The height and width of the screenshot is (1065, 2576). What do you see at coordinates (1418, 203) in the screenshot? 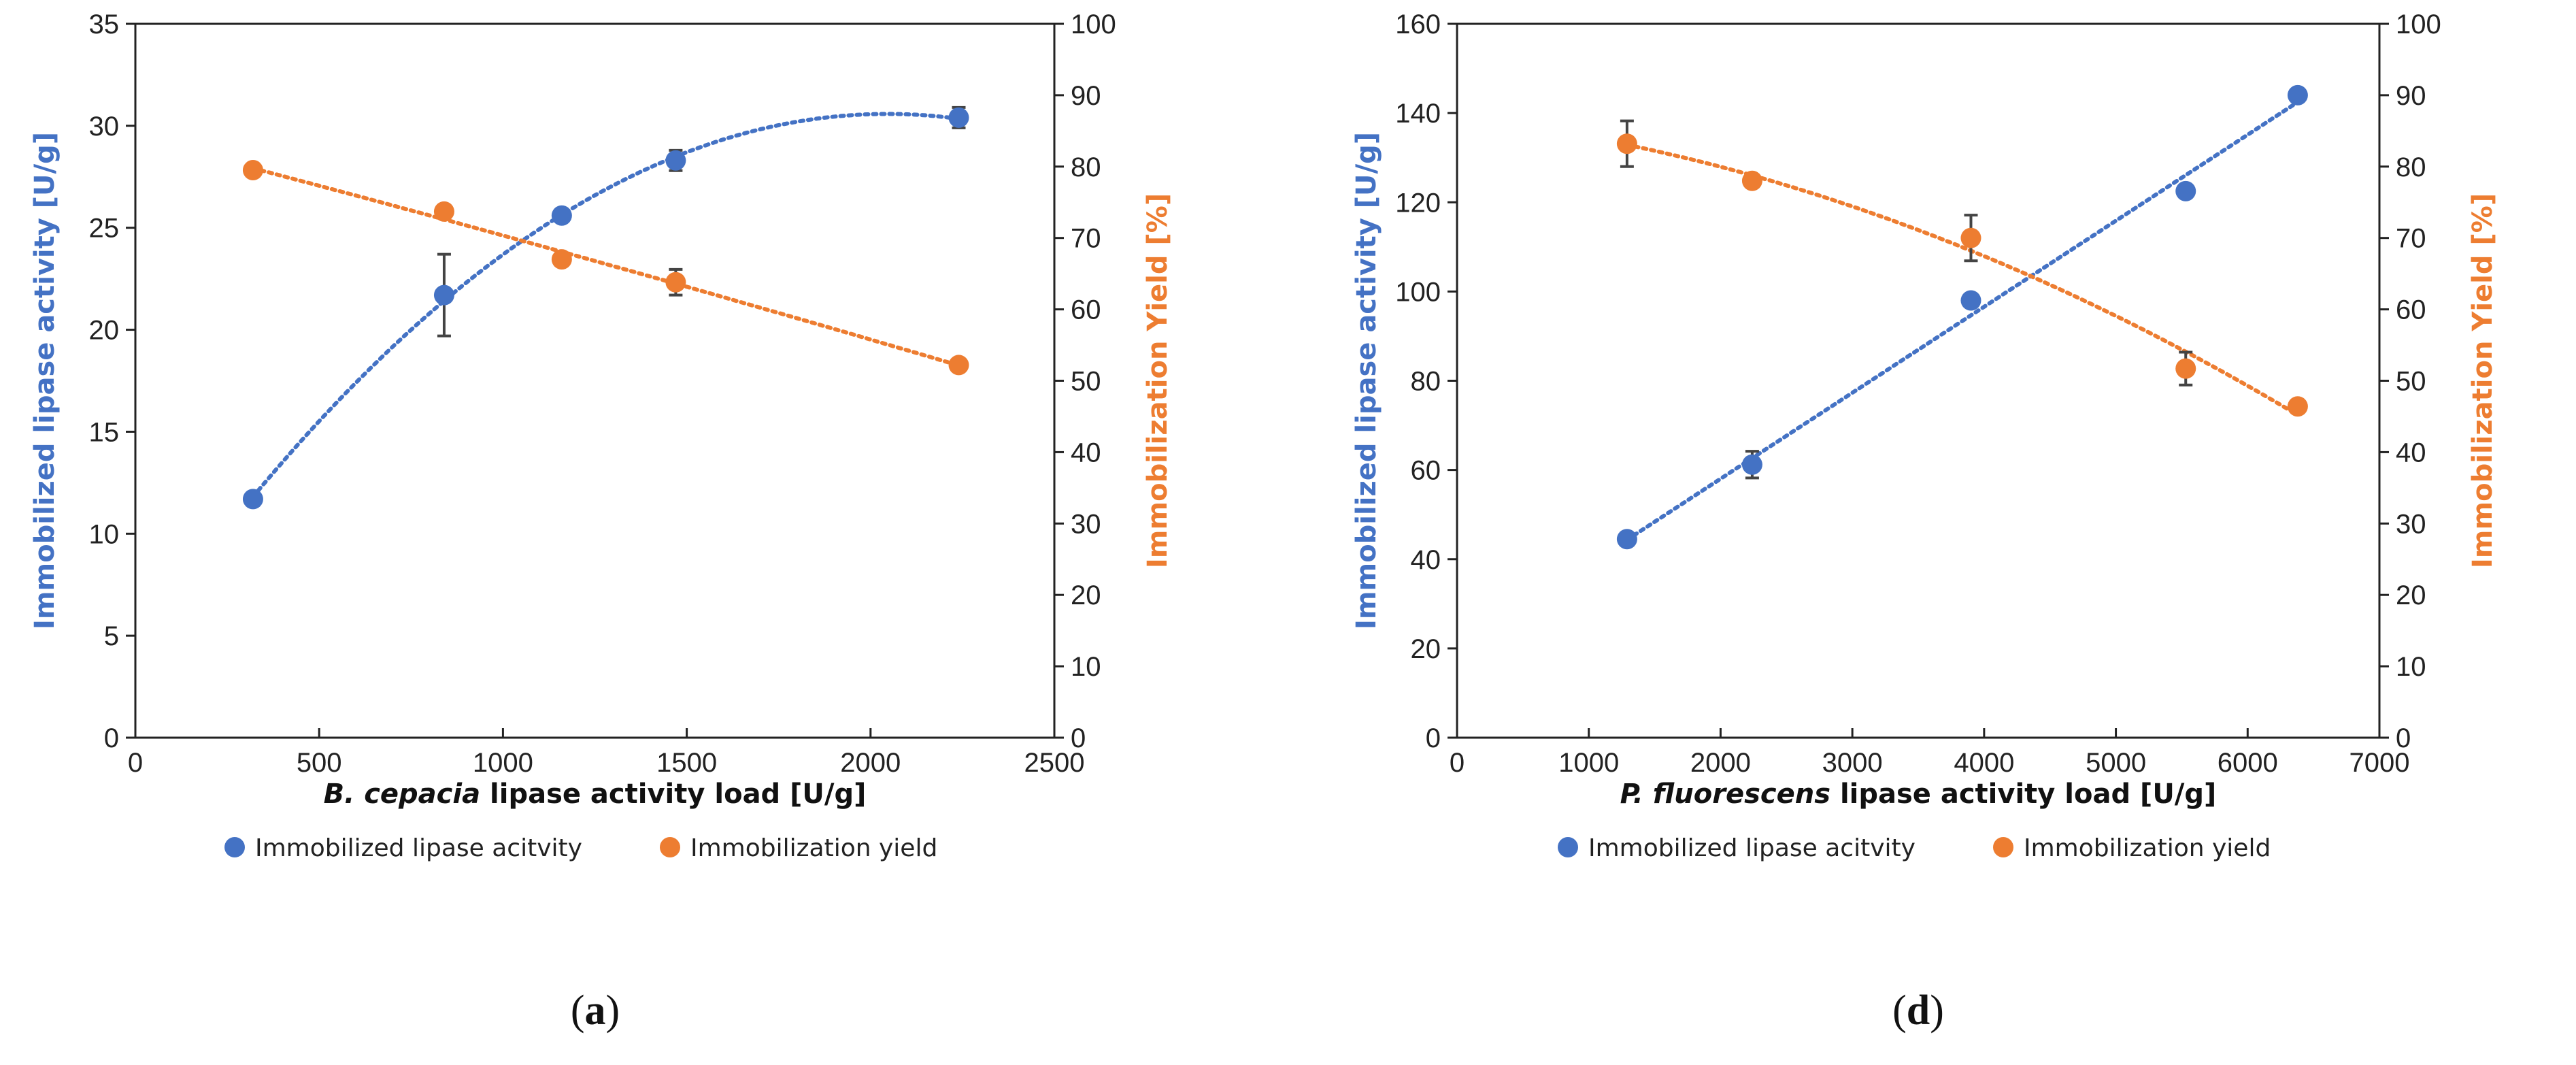
I see `y-tick-label: 120` at bounding box center [1418, 203].